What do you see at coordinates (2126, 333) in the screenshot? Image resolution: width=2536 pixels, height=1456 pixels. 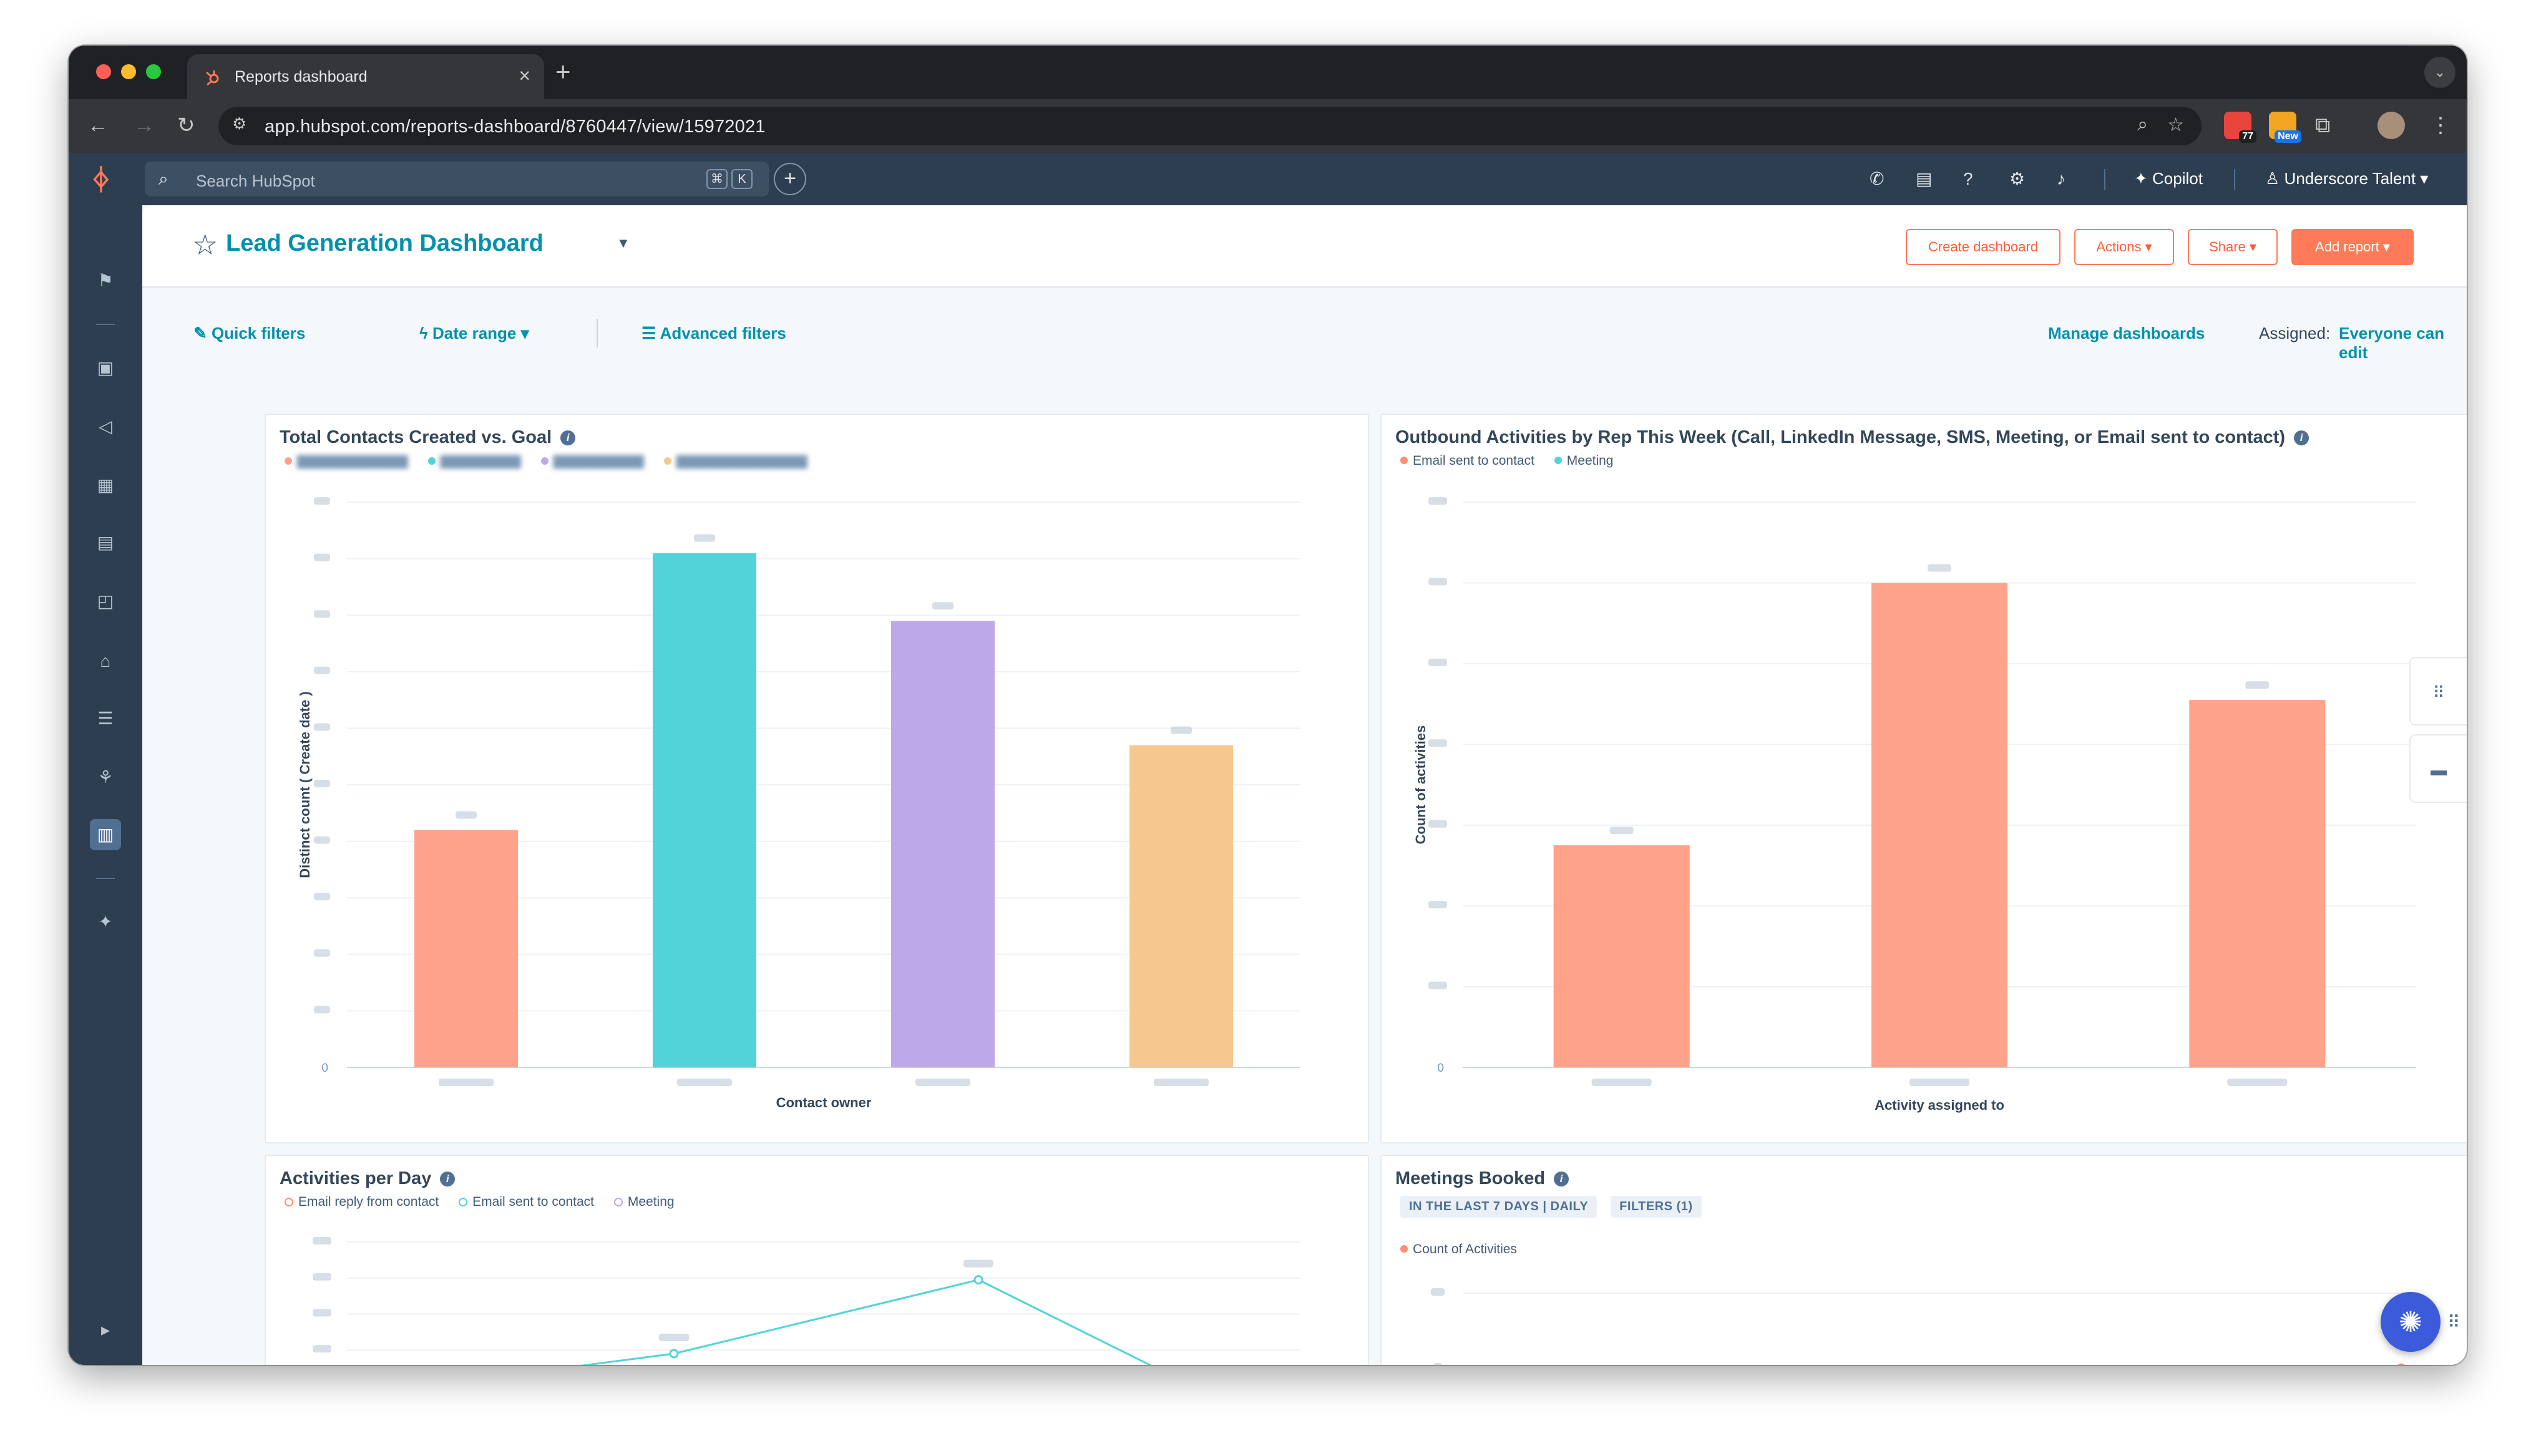 I see `manage-dashboards-link: Manage dashboards` at bounding box center [2126, 333].